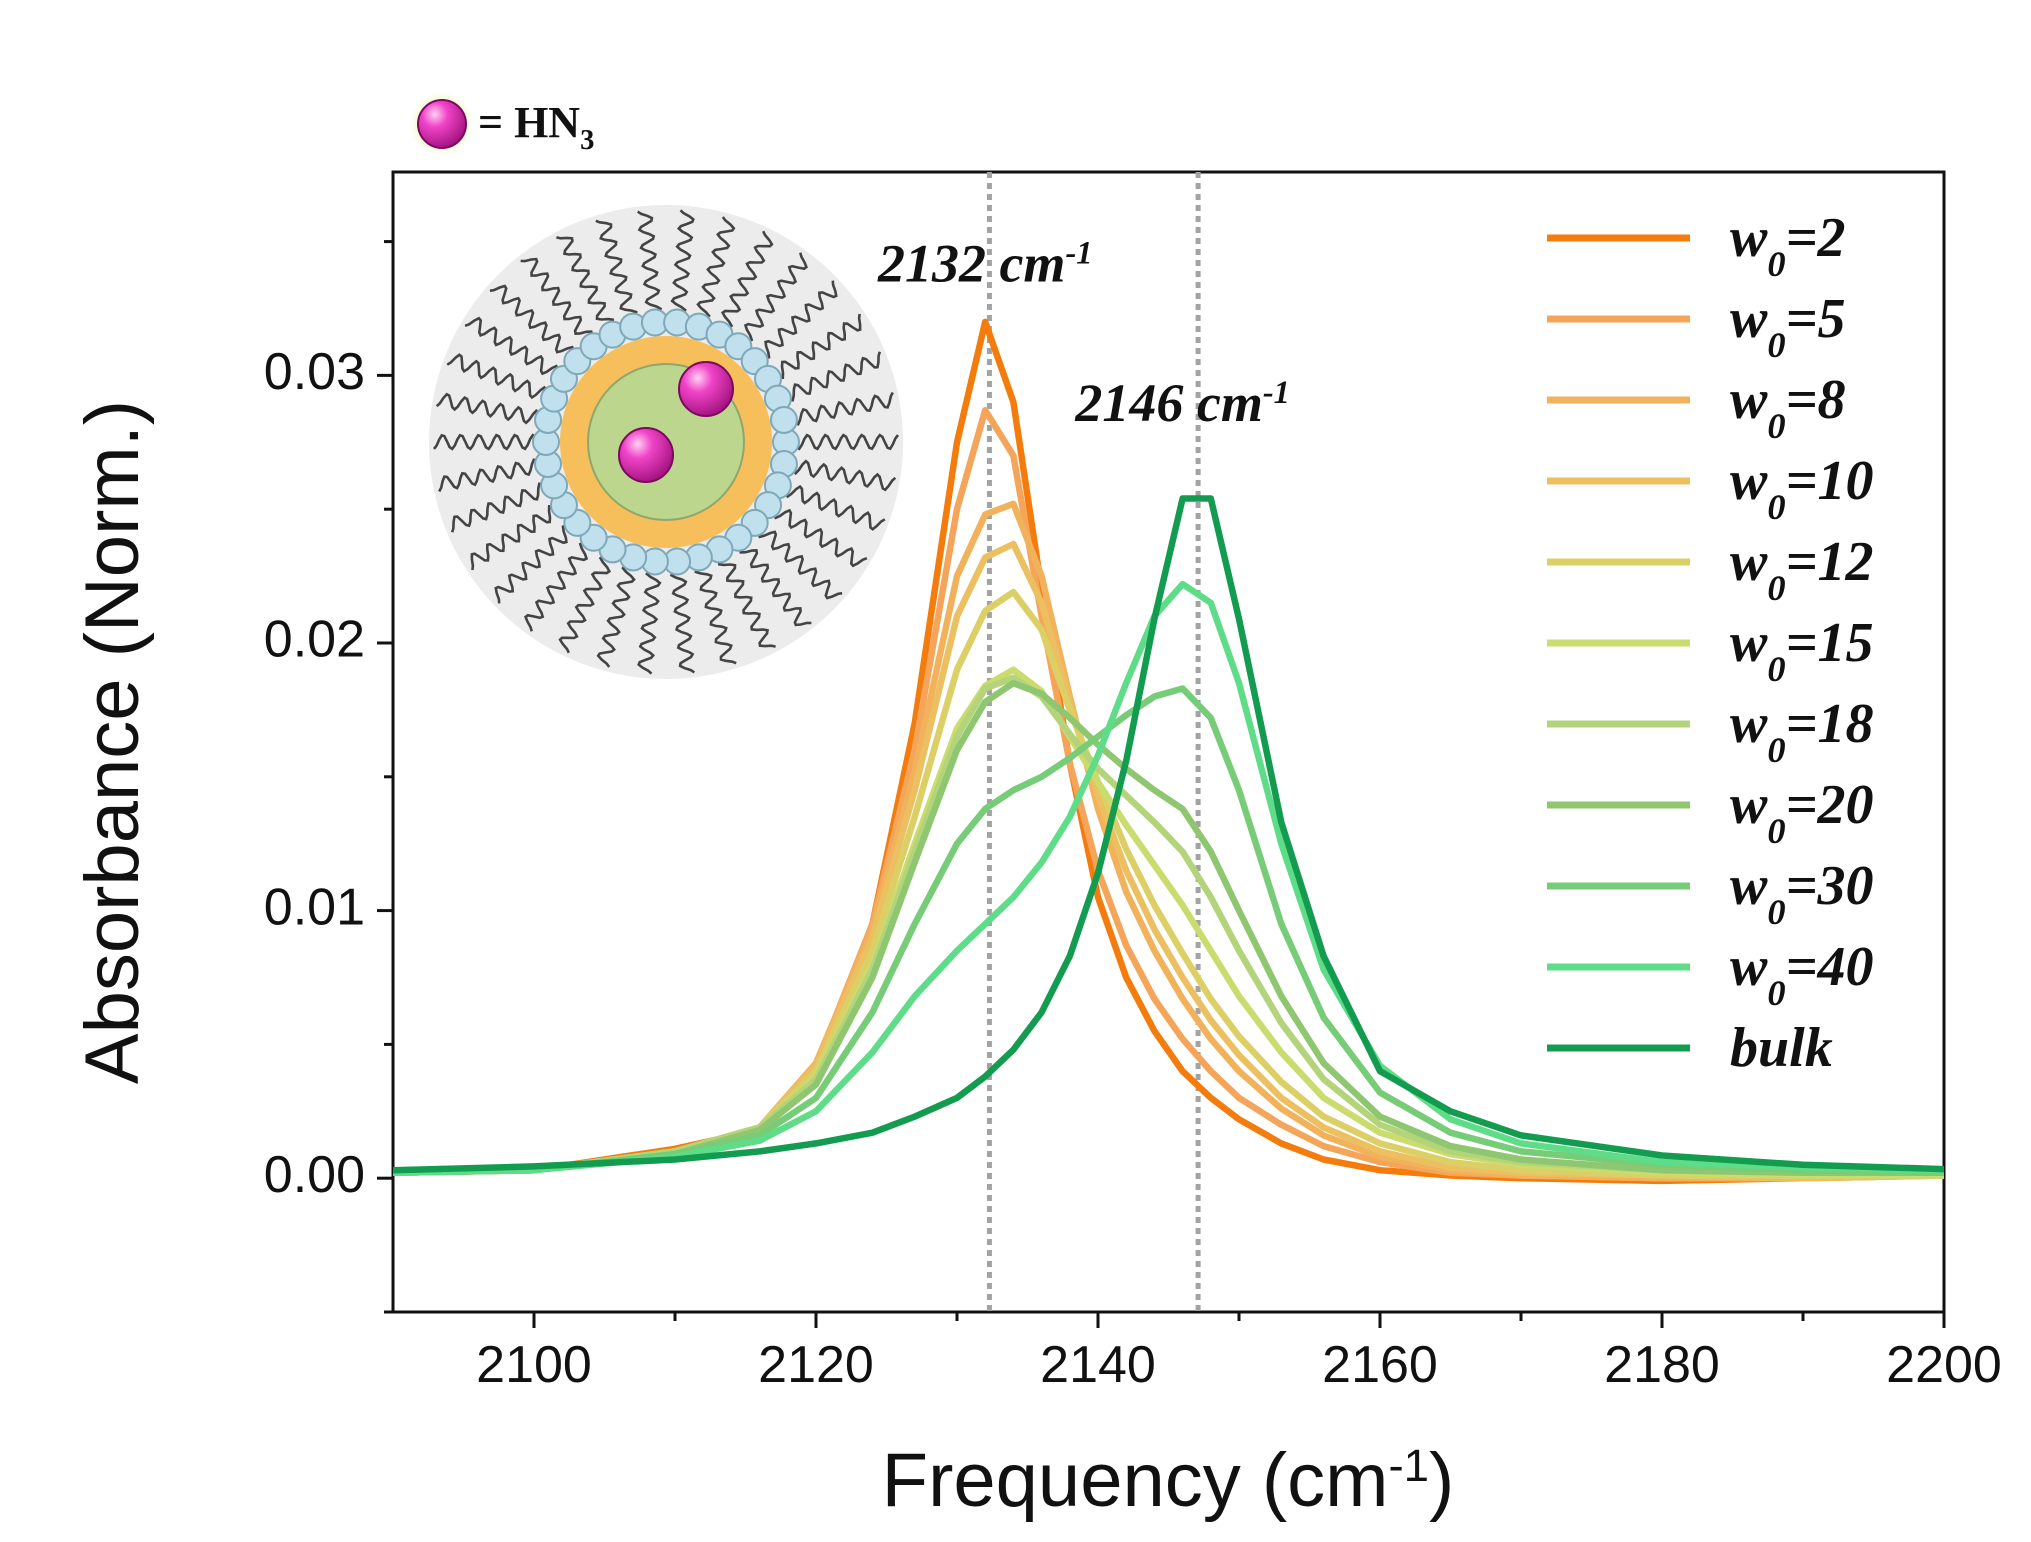 The height and width of the screenshot is (1542, 2031). I want to click on legend-label: w0=12, so click(1801, 569).